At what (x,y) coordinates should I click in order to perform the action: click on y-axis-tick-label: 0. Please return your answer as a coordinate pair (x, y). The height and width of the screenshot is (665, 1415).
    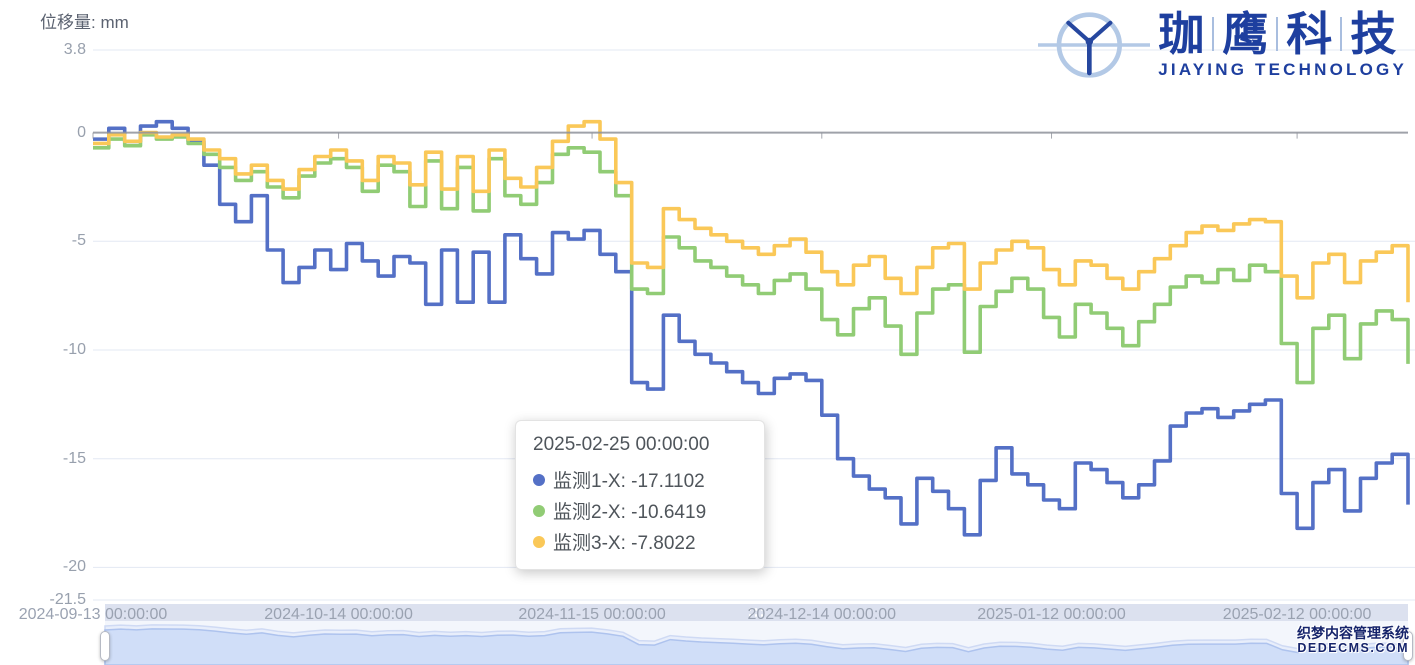
    Looking at the image, I should click on (81, 132).